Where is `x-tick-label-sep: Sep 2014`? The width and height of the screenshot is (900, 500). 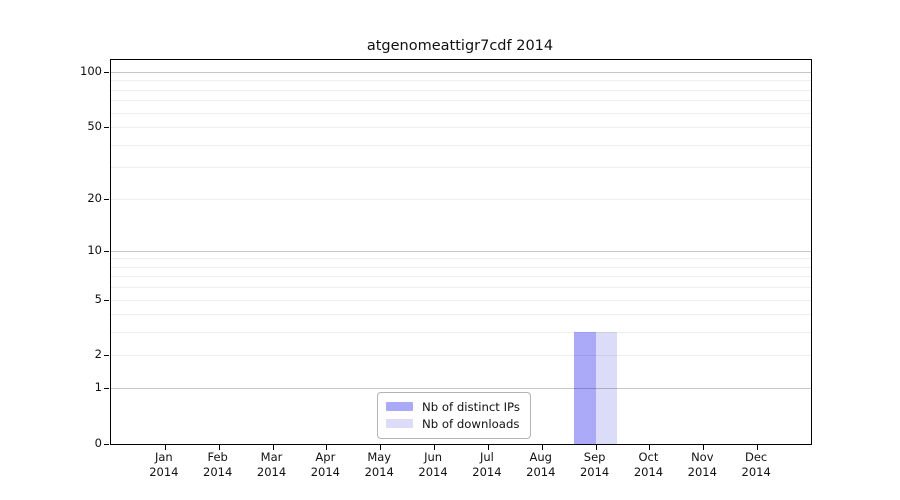 x-tick-label-sep: Sep 2014 is located at coordinates (595, 465).